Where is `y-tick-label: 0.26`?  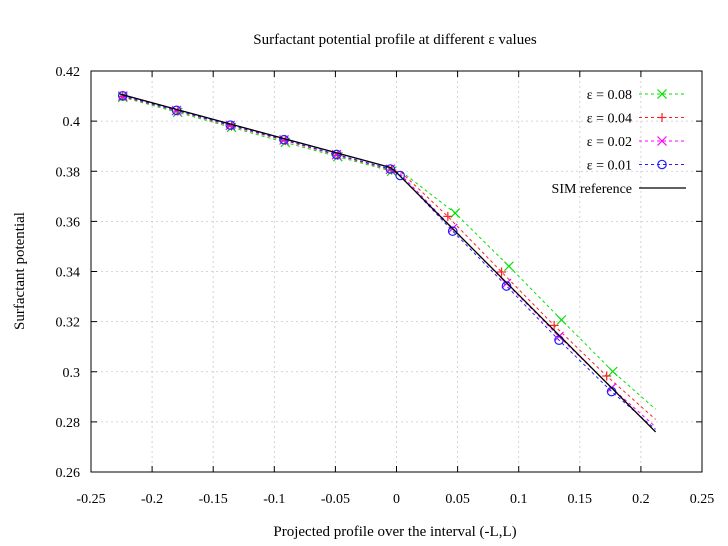
y-tick-label: 0.26 is located at coordinates (68, 473).